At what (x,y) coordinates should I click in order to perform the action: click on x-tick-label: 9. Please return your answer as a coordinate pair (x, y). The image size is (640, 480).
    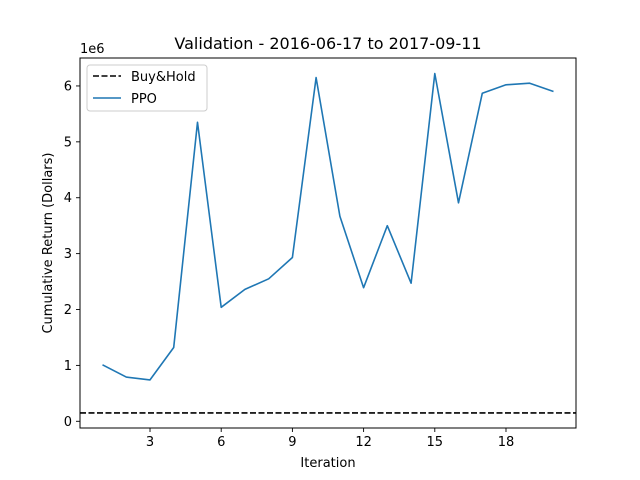
    Looking at the image, I should click on (292, 442).